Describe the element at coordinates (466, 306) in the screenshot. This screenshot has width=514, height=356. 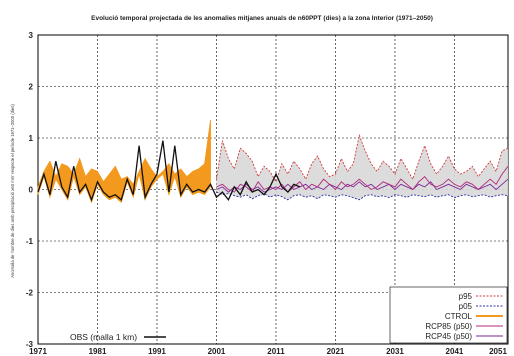
I see `legend-label: p05` at that location.